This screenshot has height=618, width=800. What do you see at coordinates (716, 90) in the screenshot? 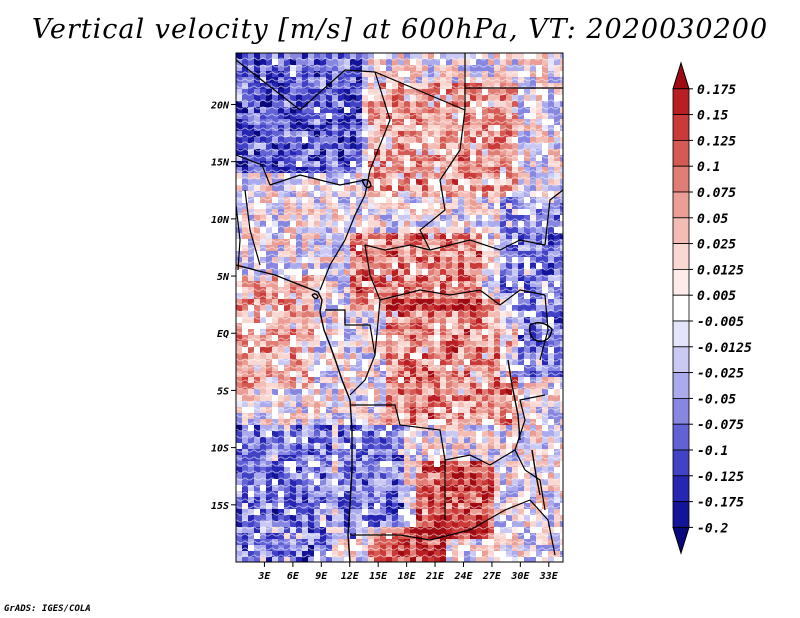
I see `colorbar-label: 0.175` at bounding box center [716, 90].